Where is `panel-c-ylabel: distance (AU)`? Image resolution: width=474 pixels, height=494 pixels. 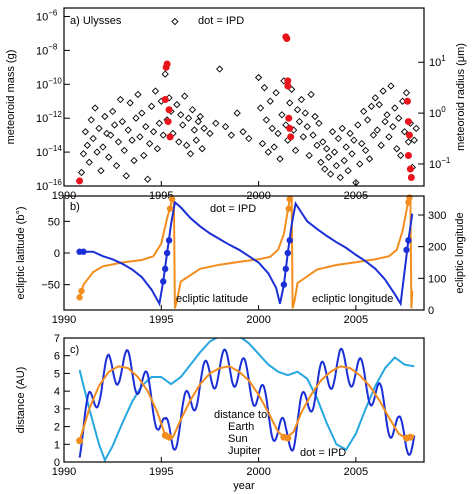
panel-c-ylabel: distance (AU) is located at coordinates (21, 400).